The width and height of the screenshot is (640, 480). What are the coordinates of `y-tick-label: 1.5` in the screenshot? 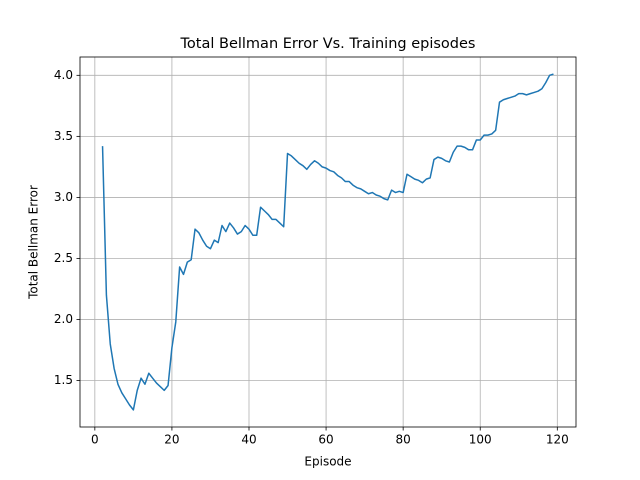 It's located at (63, 380).